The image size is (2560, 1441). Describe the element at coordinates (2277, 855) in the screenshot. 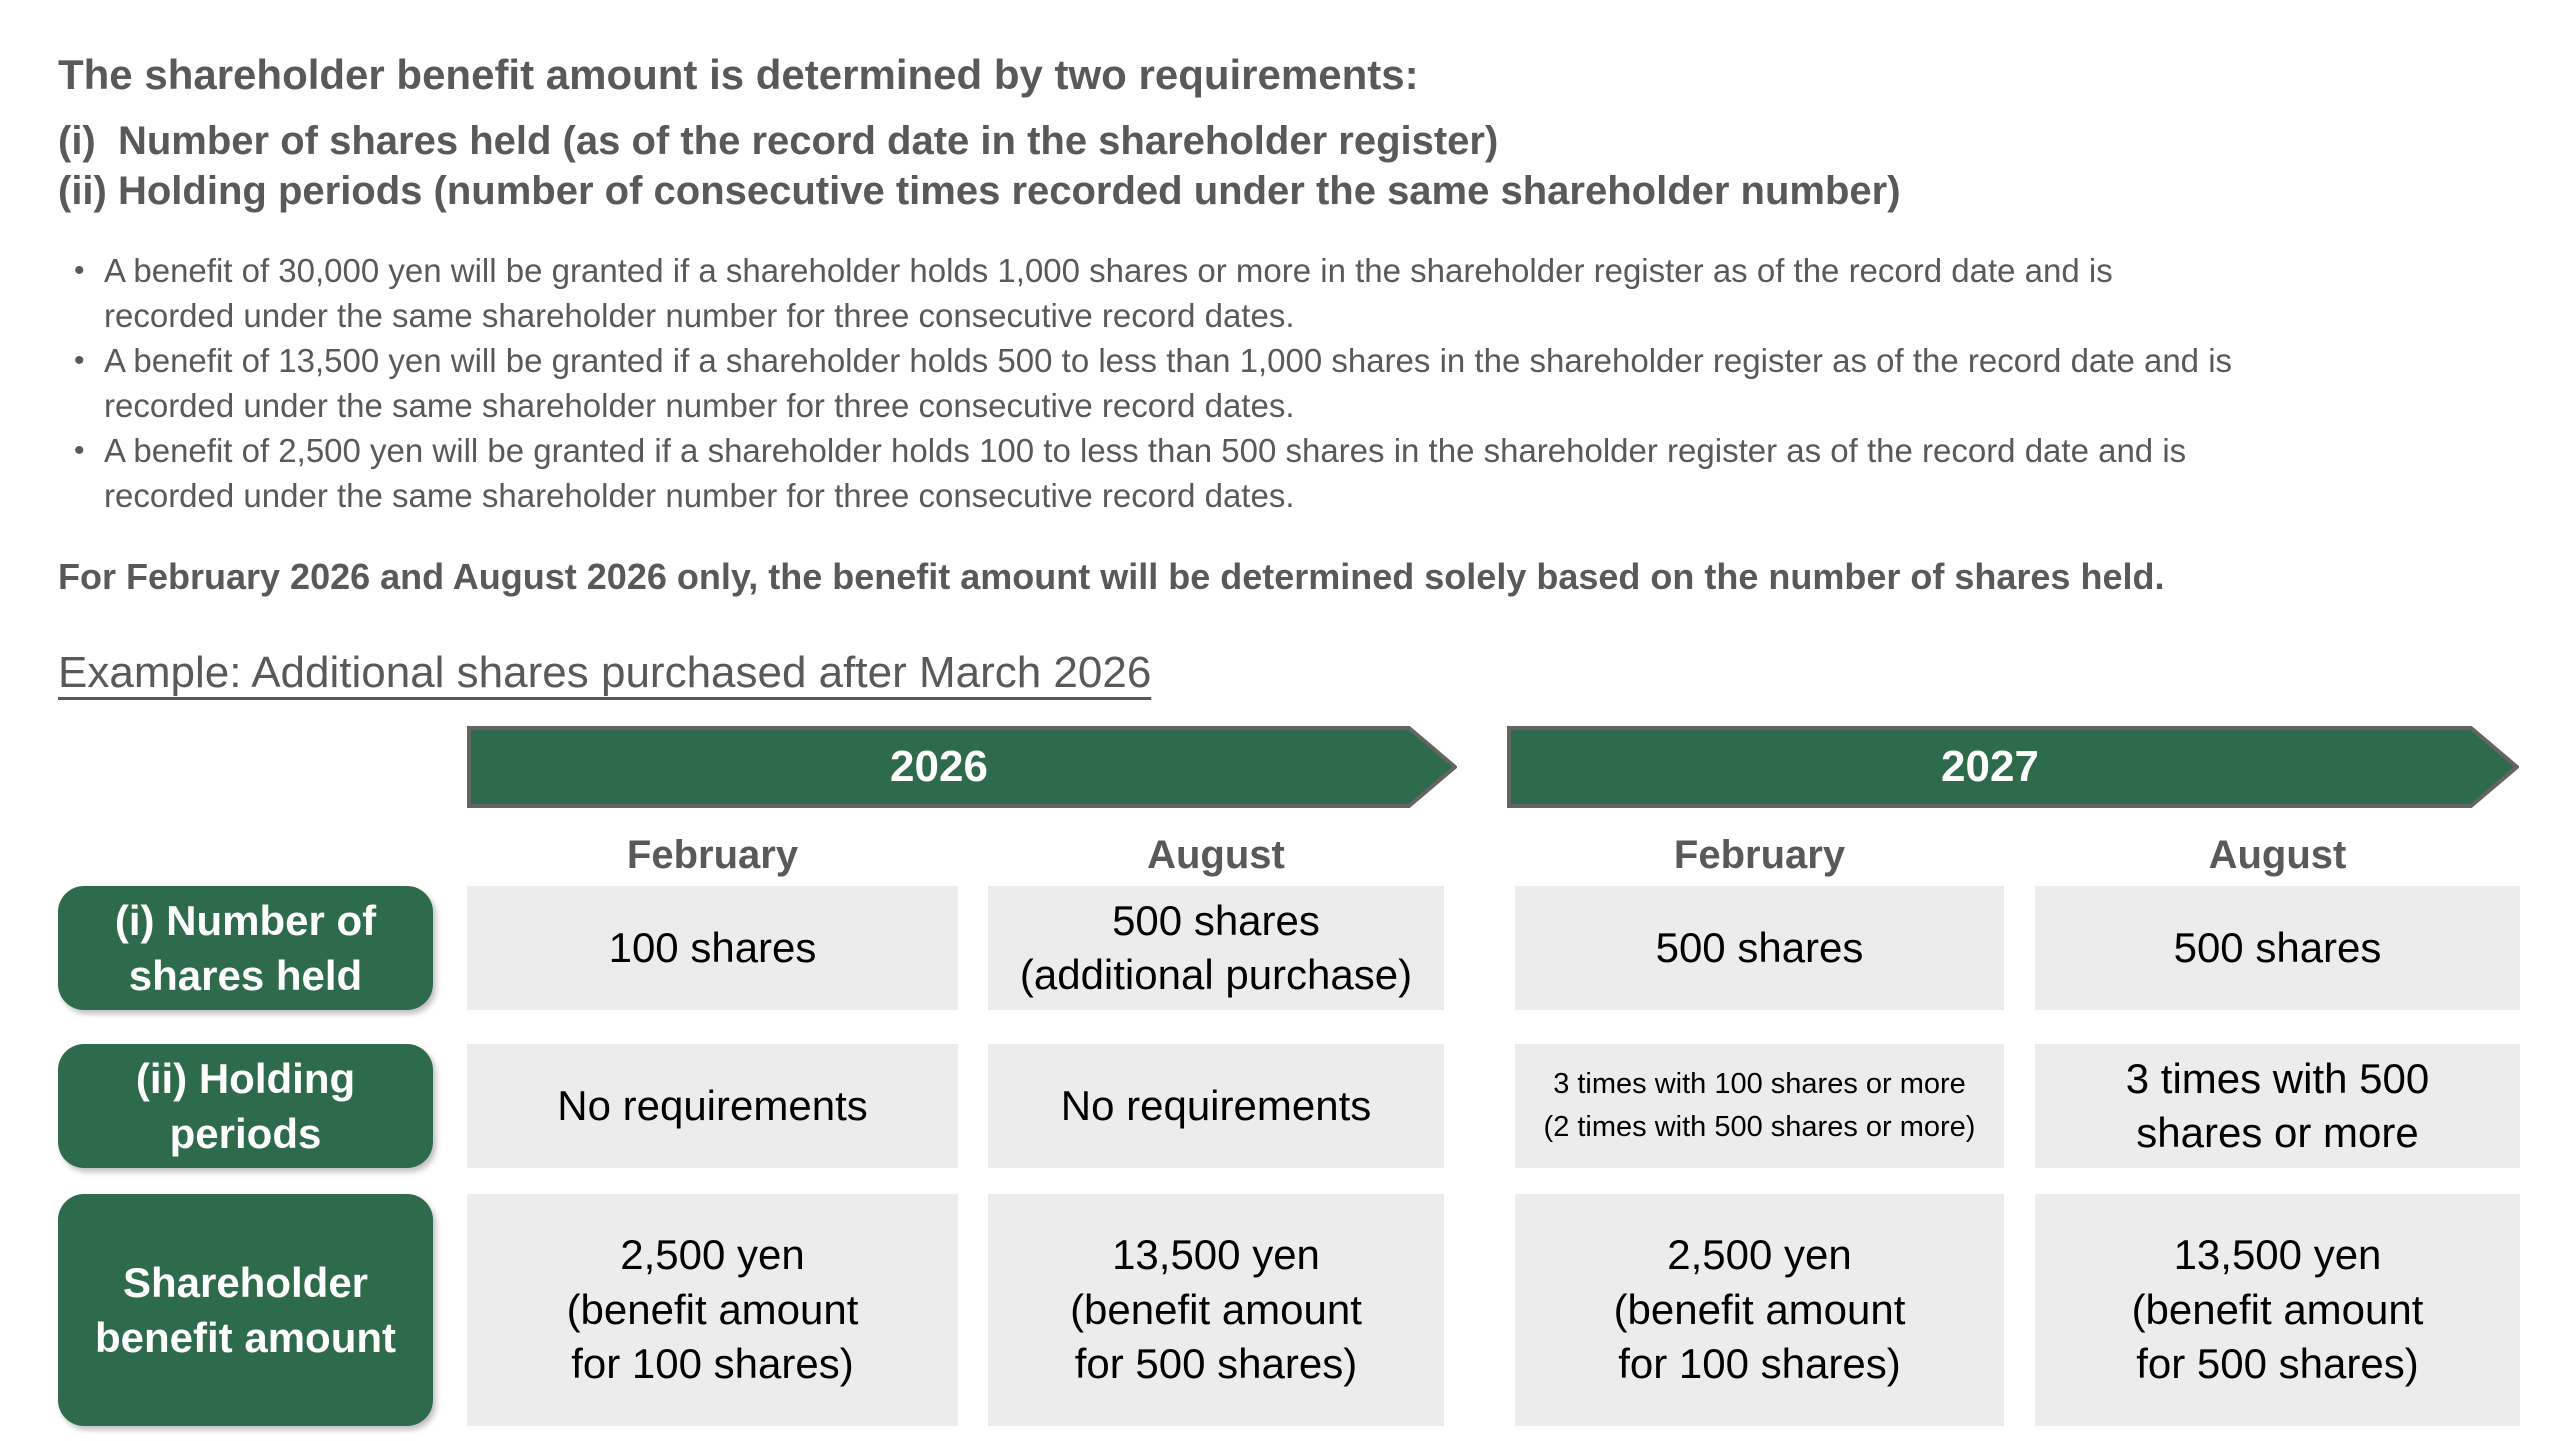

I see `month-header-aug-2027: August` at that location.